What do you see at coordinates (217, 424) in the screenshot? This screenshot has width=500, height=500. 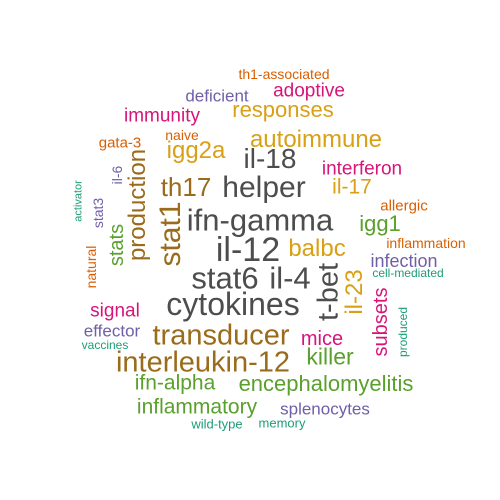 I see `word-wild-type: wild-type` at bounding box center [217, 424].